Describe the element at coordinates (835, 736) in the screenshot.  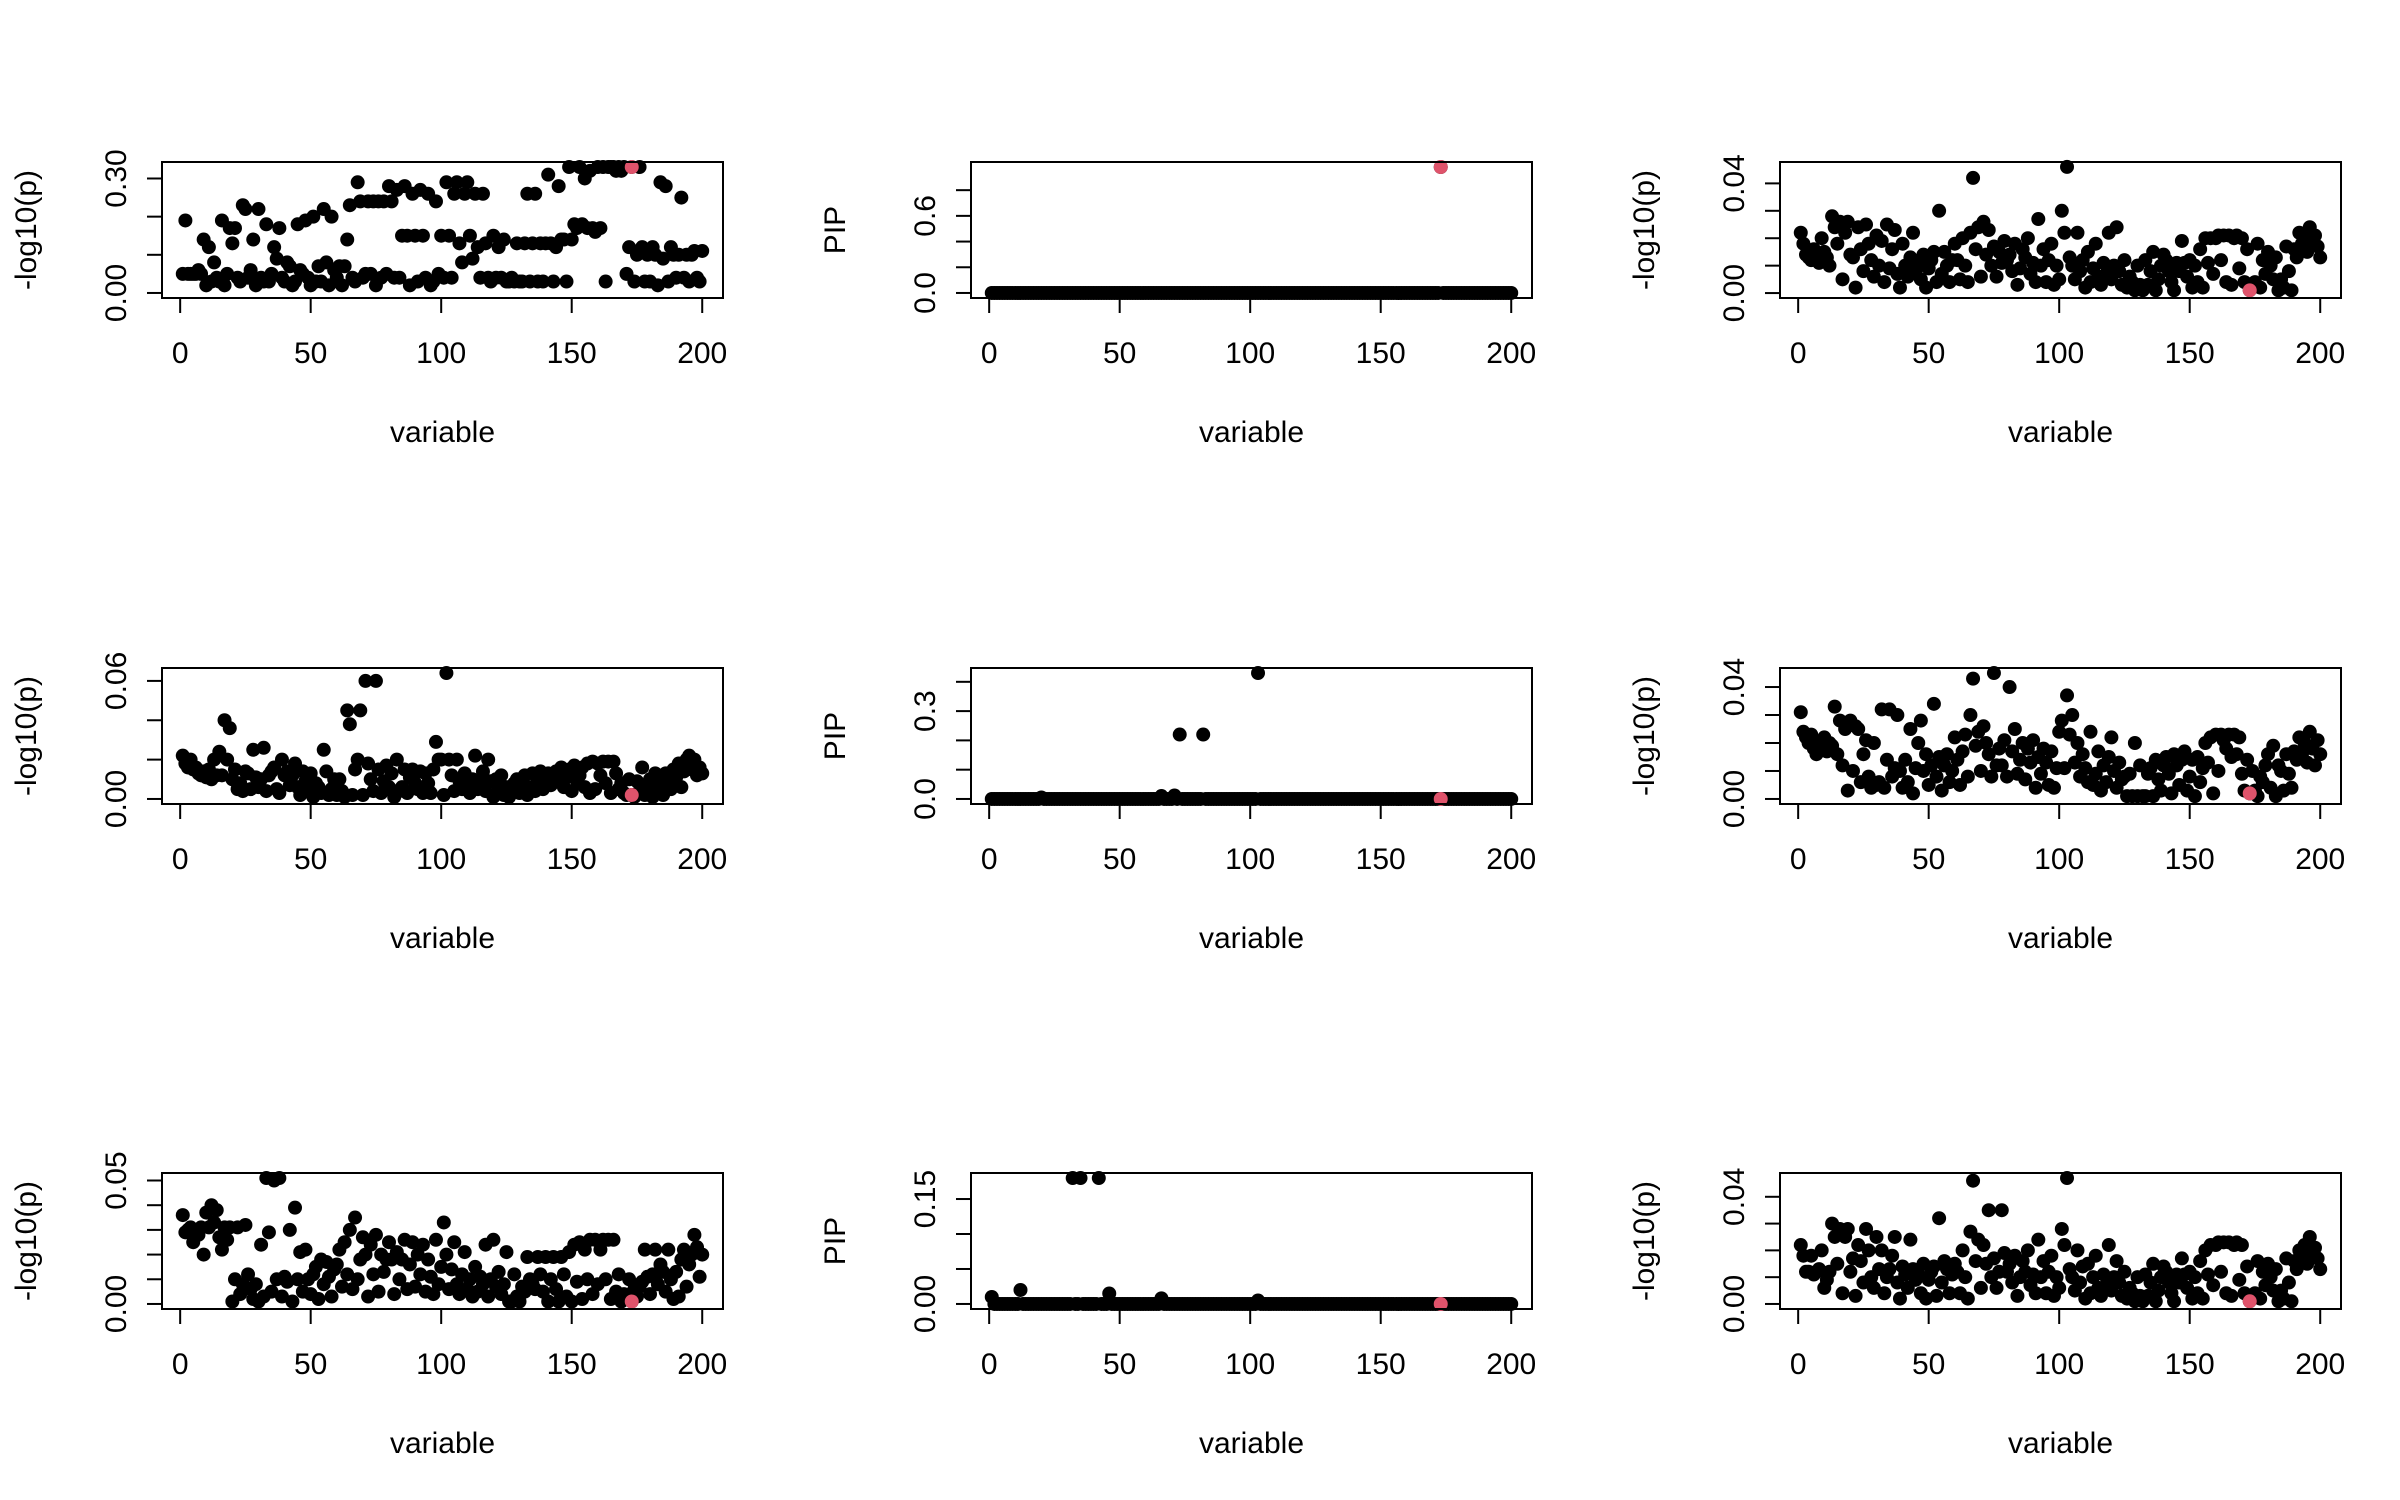
I see `y-axis-label: PIP` at that location.